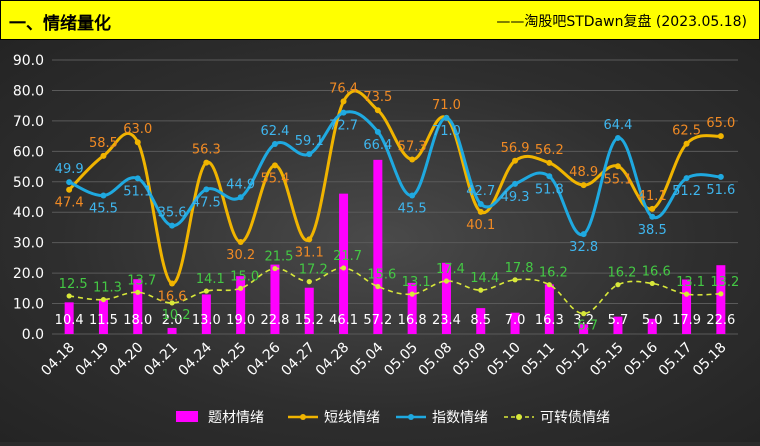  I want to click on convert-label-04.21: 10.2, so click(176, 315).